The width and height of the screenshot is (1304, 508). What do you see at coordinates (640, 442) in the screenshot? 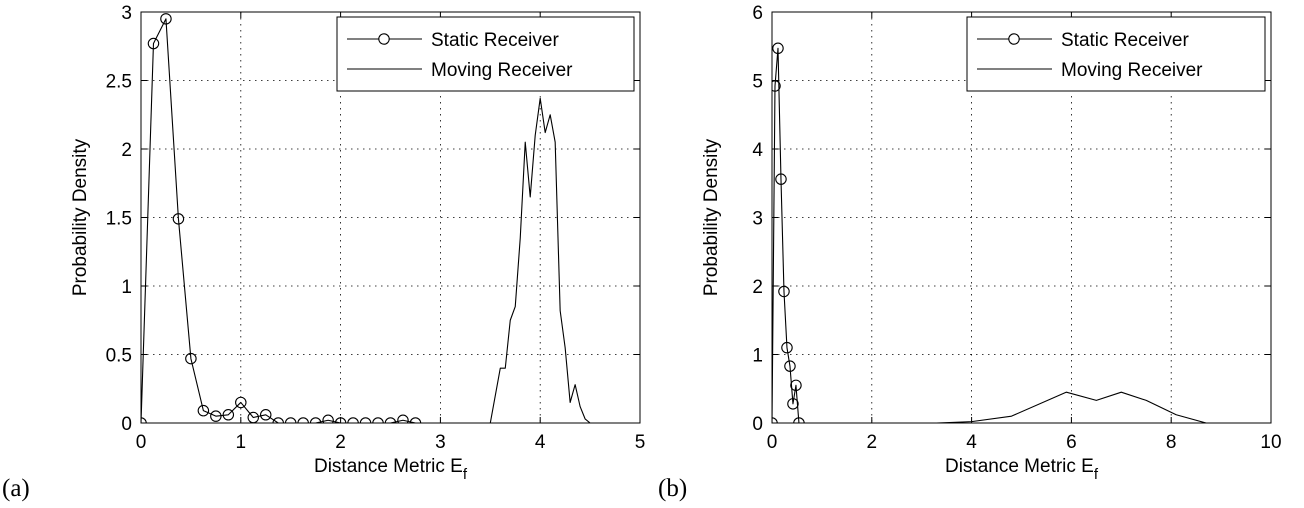
I see `x-tick-label: 5` at bounding box center [640, 442].